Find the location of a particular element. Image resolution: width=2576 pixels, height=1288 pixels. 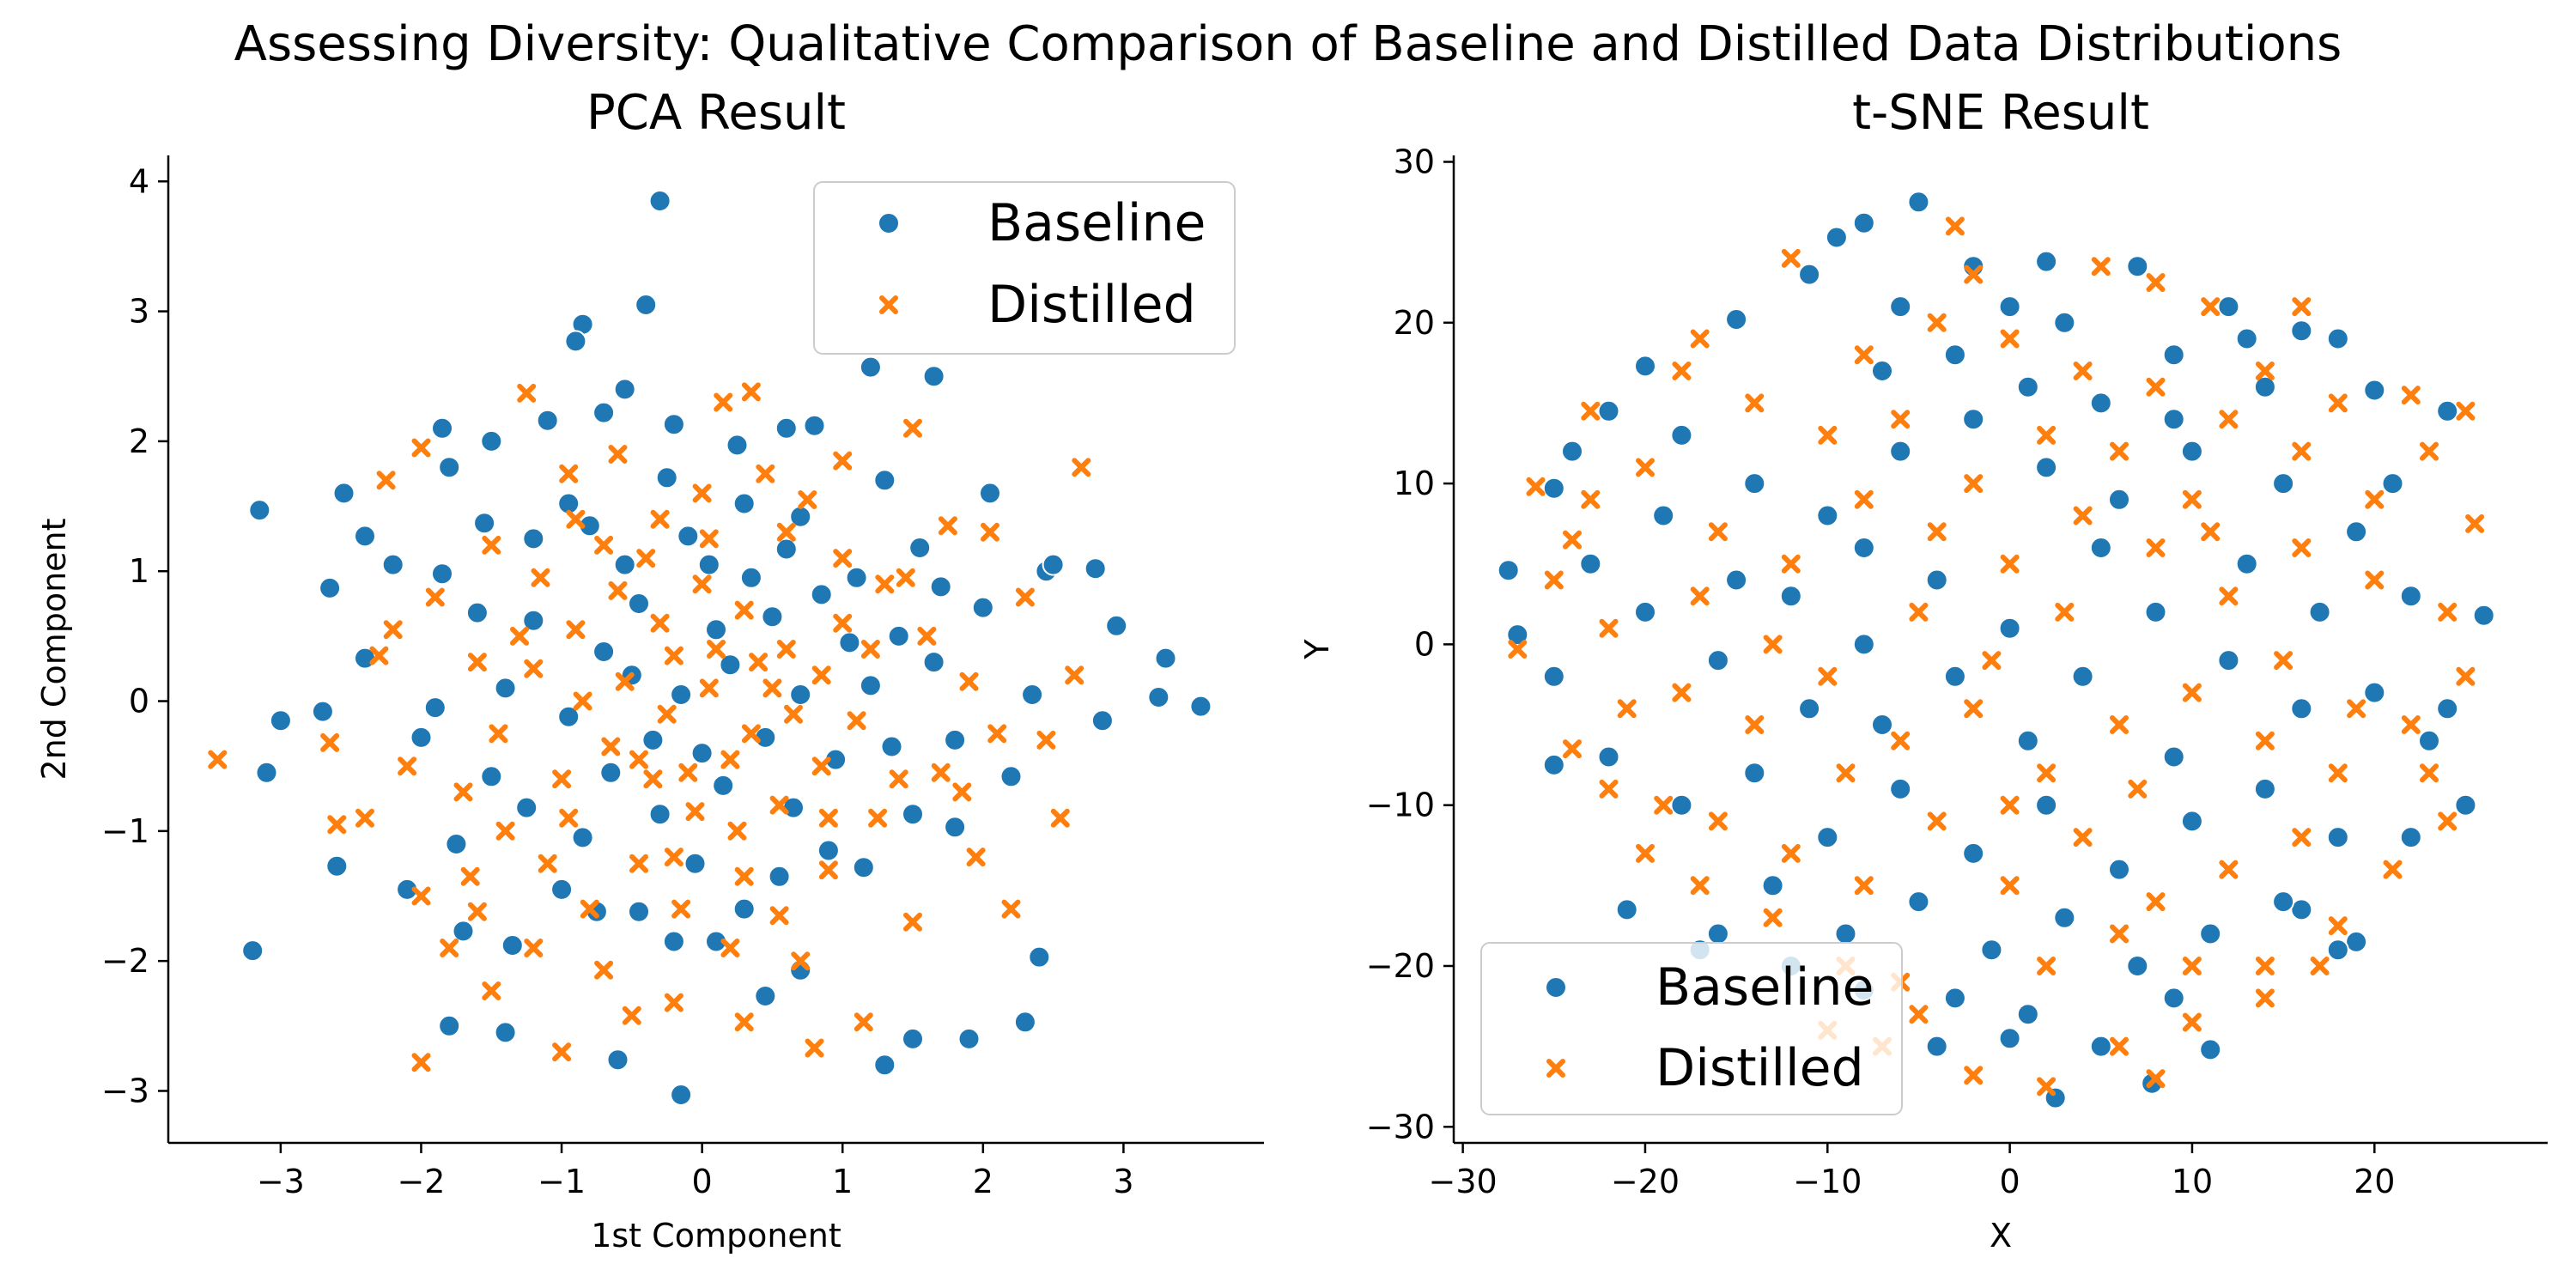

tsne-y-tick-label: 30 is located at coordinates (1415, 161).